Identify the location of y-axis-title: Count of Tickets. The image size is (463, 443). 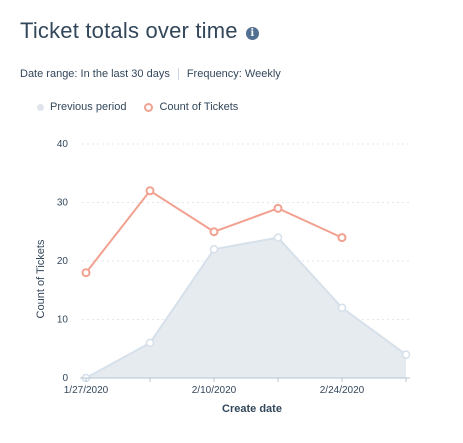
(41, 278).